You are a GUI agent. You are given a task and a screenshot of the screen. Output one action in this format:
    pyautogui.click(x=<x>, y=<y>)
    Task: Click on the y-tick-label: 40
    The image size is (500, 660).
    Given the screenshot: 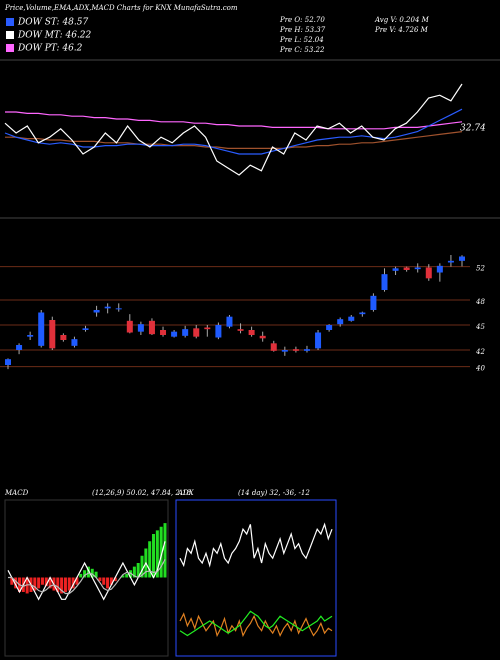 What is the action you would take?
    pyautogui.click(x=480, y=369)
    